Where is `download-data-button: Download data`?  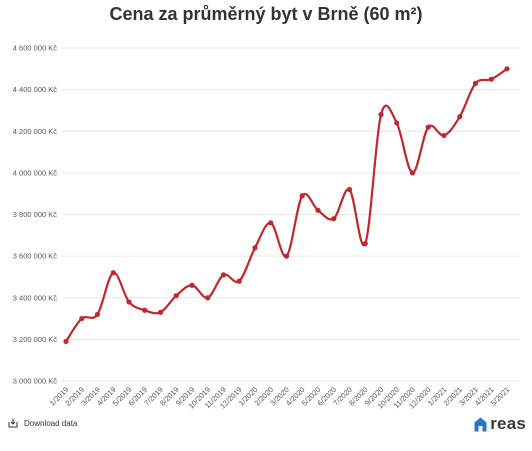 download-data-button: Download data is located at coordinates (42, 423).